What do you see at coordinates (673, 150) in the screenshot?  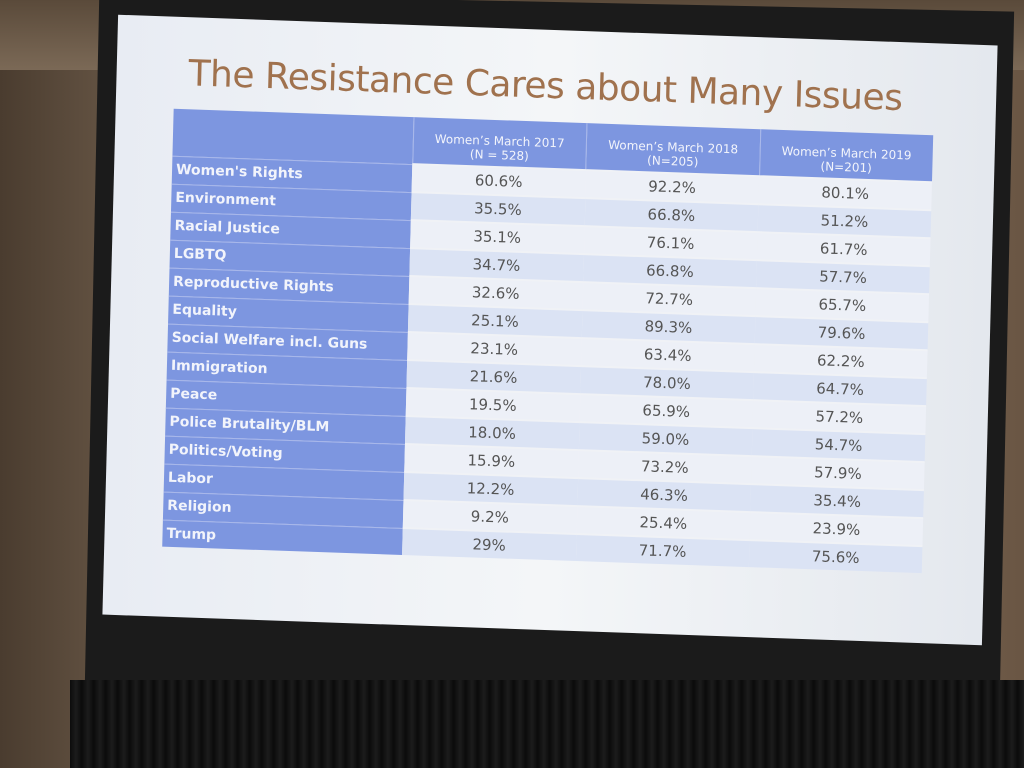 I see `header-cell: Women’s March 2018 (N=205)` at bounding box center [673, 150].